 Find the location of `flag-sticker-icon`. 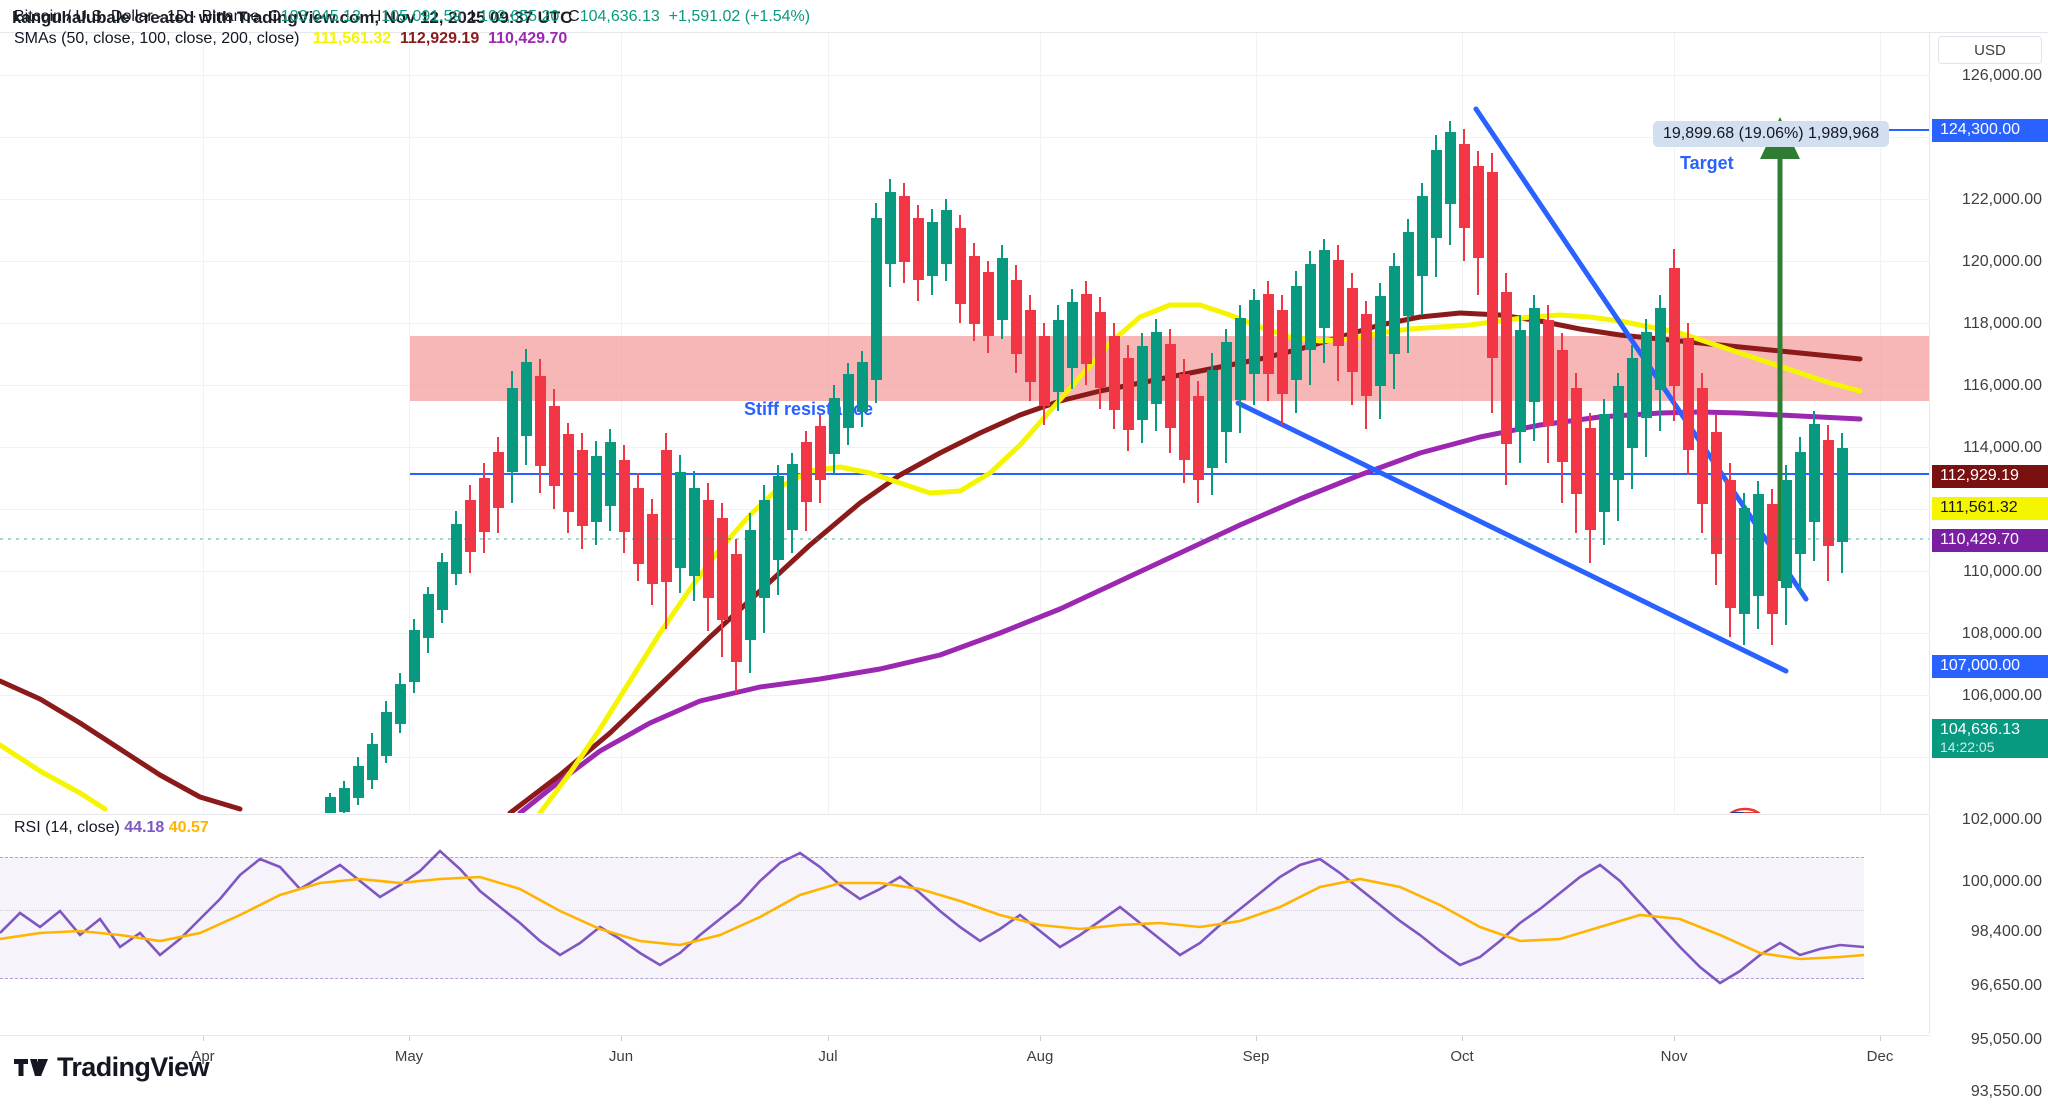

flag-sticker-icon is located at coordinates (1745, 810).